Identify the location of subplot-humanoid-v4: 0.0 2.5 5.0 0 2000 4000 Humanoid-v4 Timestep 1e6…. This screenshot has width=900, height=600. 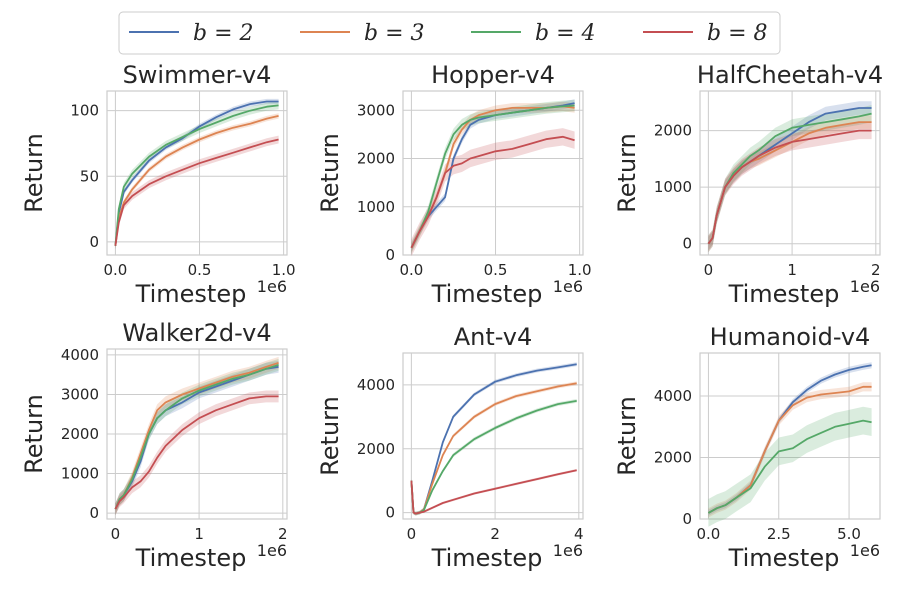
(747, 447).